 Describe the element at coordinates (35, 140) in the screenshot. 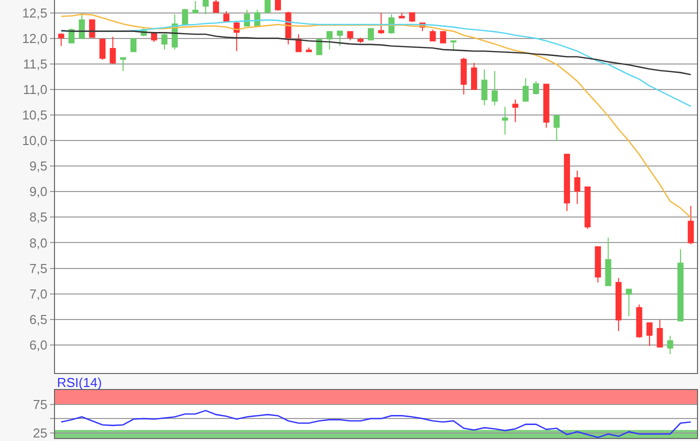

I see `y-tick-label: 10,0` at that location.